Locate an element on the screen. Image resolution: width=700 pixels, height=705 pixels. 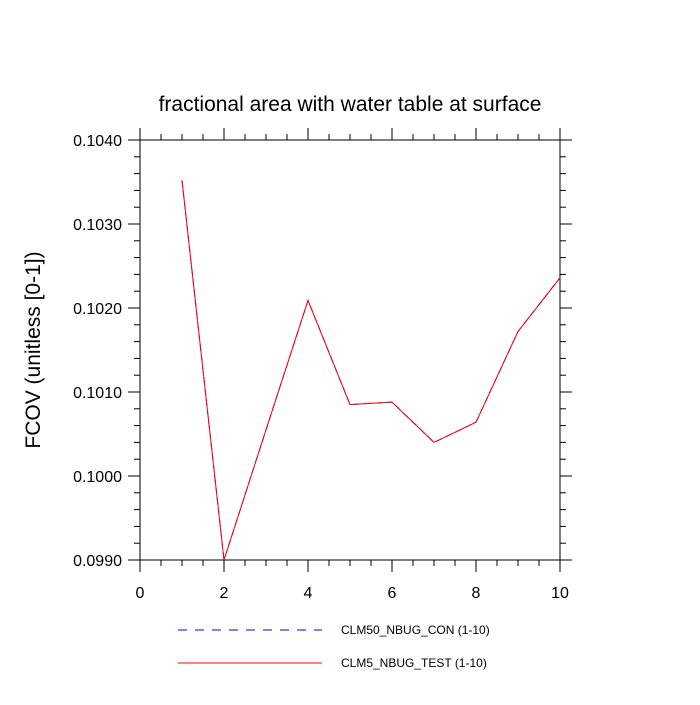
x-tick-label: 4 is located at coordinates (308, 593).